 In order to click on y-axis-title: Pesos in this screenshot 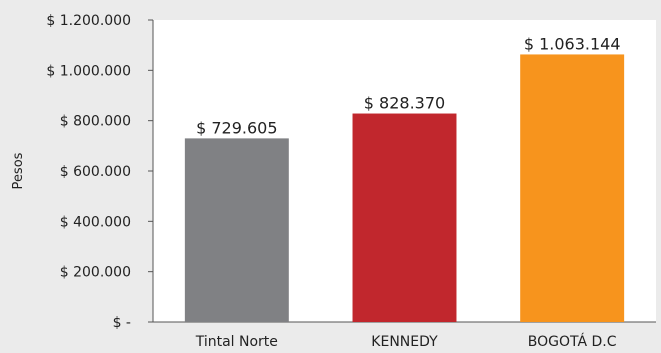, I will do `click(18, 170)`.